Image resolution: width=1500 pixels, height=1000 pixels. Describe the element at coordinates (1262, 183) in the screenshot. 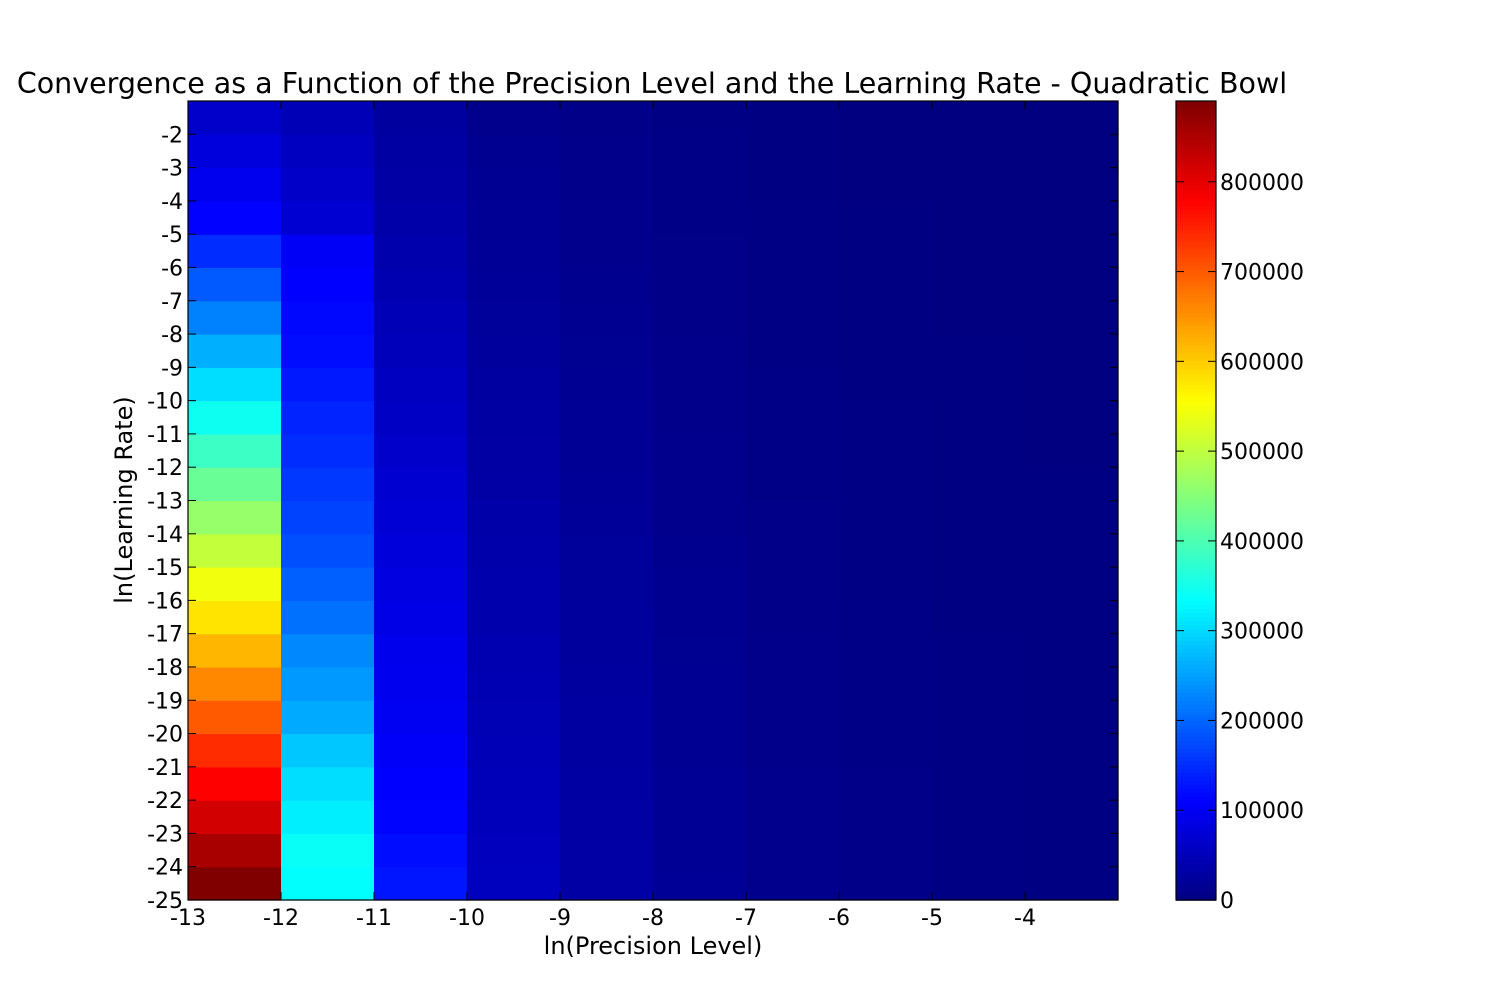

I see `colorbar-tick-label: 800000` at that location.